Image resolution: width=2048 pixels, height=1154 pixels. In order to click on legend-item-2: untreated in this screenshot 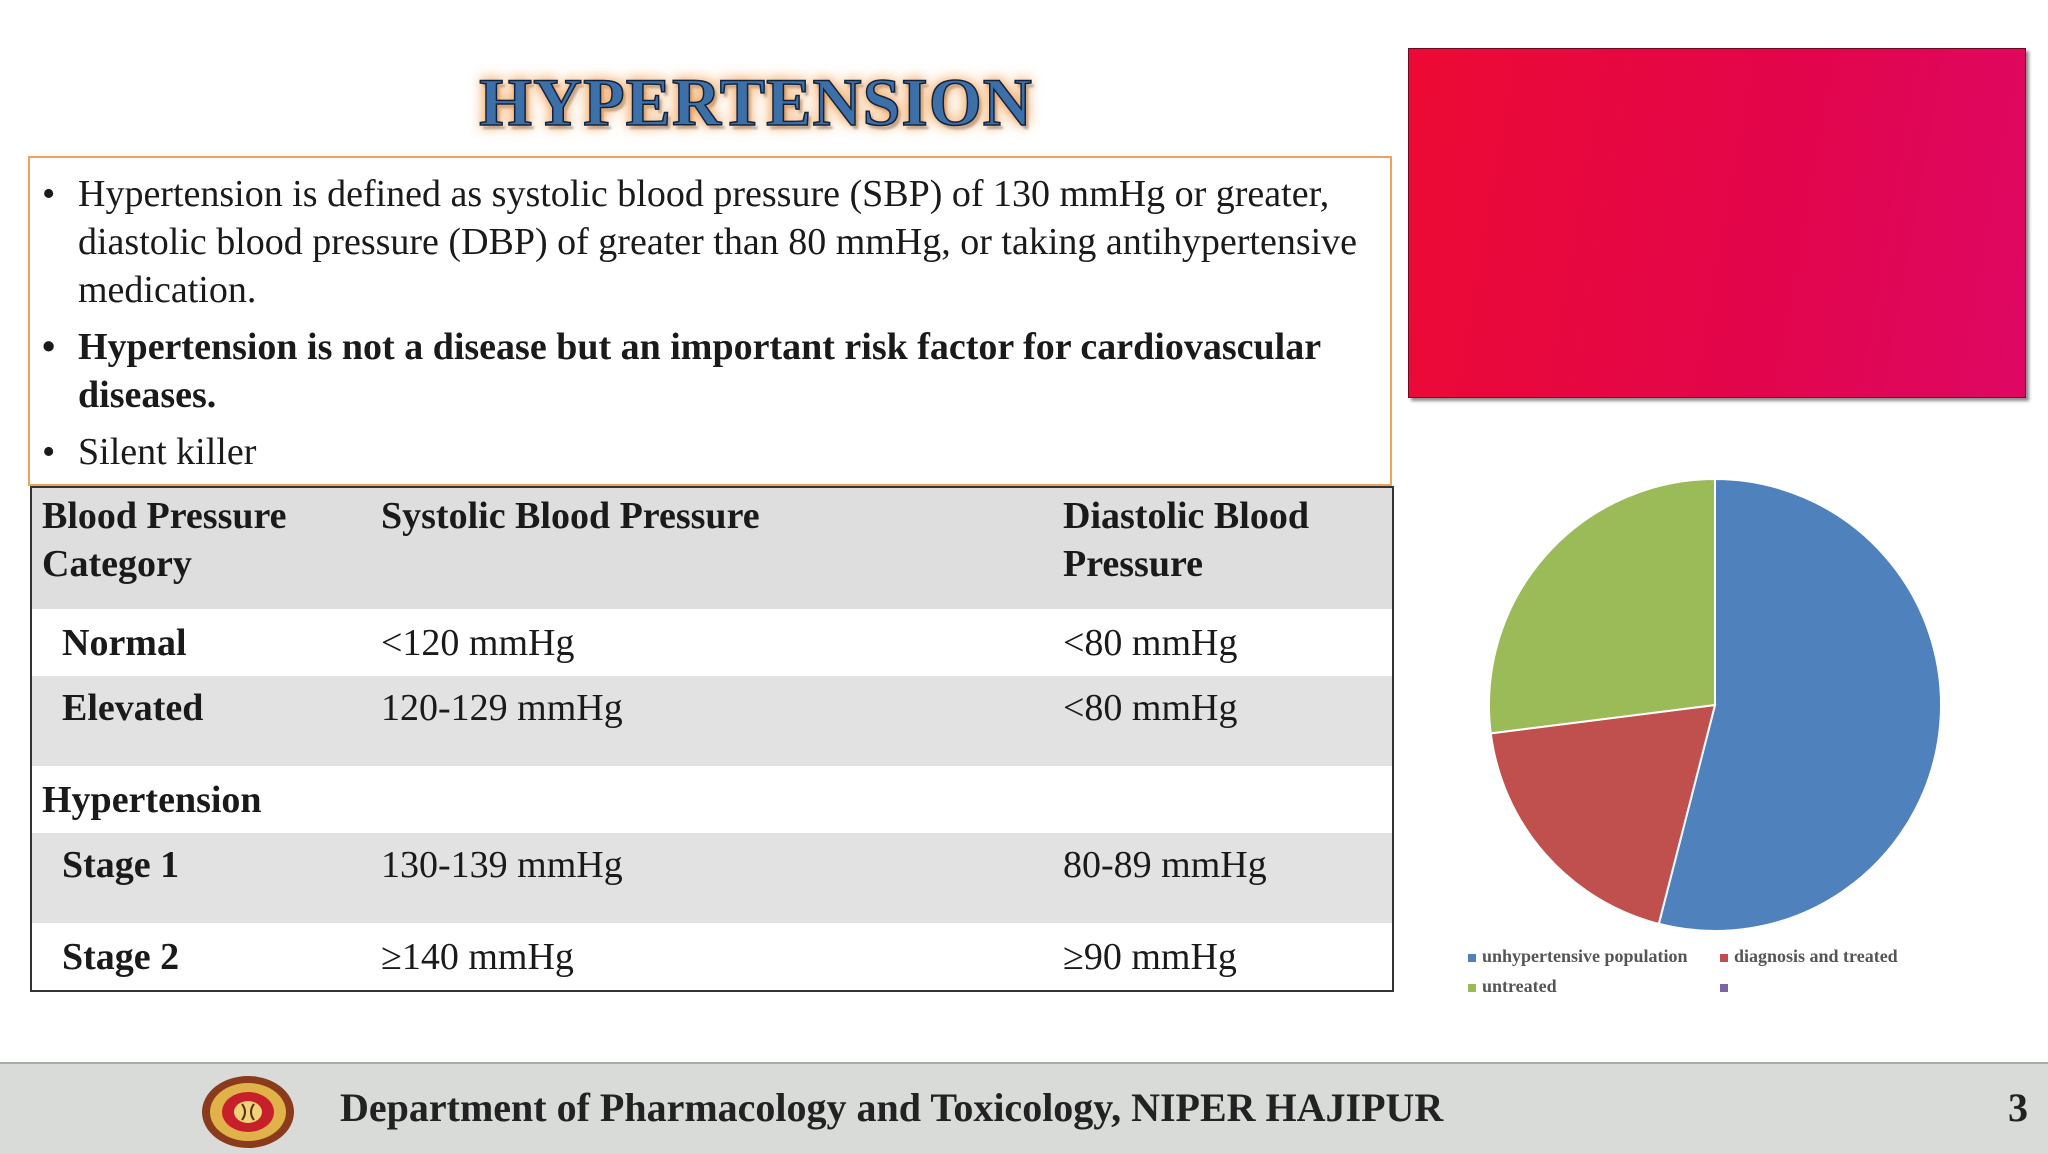, I will do `click(1512, 986)`.